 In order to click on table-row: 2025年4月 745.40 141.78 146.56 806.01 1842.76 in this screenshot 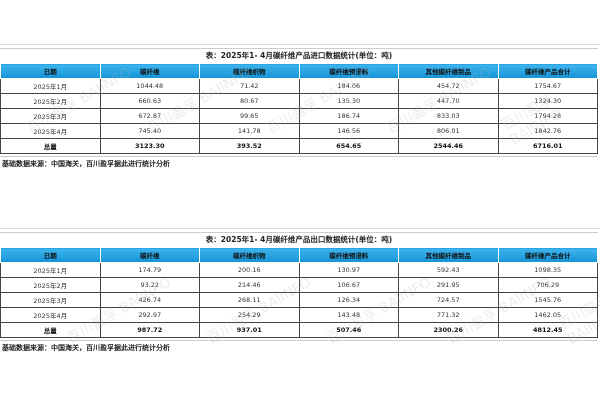, I will do `click(299, 131)`.